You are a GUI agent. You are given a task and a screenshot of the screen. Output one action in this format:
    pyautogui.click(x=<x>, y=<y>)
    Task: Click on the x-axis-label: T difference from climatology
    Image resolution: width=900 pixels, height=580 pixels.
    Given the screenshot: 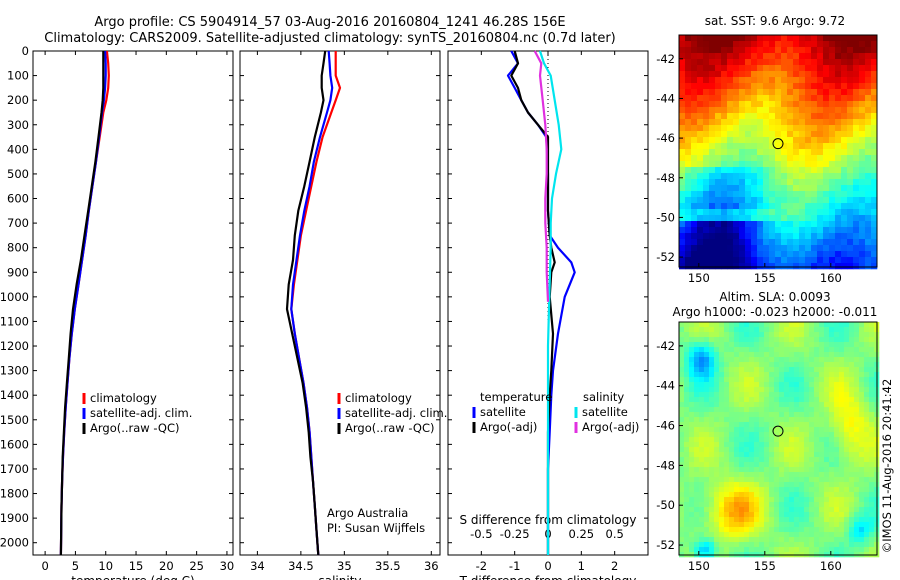 What is the action you would take?
    pyautogui.click(x=548, y=577)
    